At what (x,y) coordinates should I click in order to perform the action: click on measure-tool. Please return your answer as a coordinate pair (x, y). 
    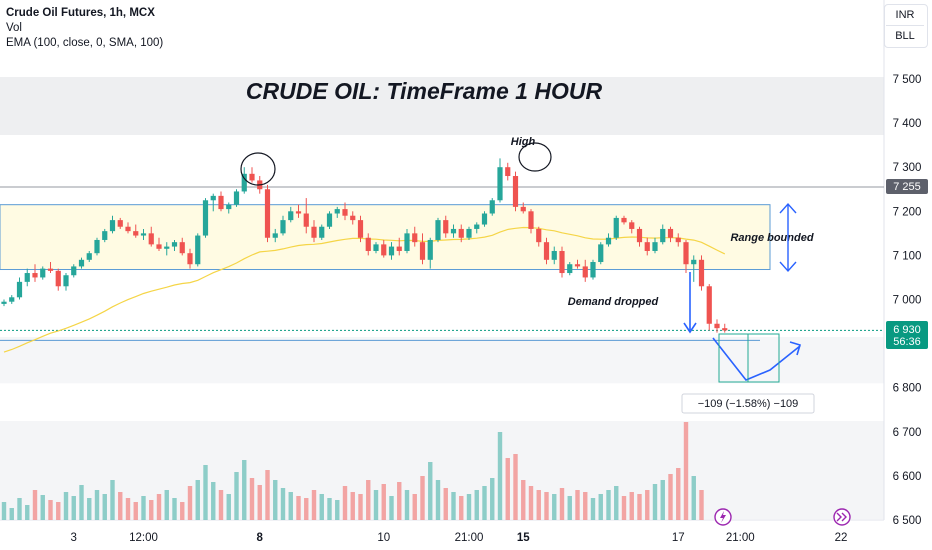
    Looking at the image, I should click on (748, 373).